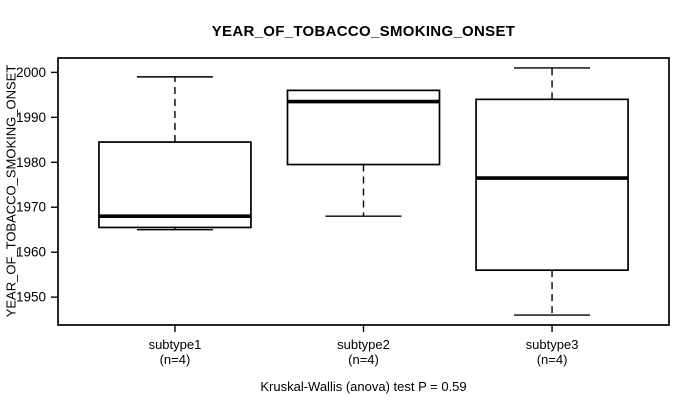  I want to click on boxplot-subtype2, so click(363, 153).